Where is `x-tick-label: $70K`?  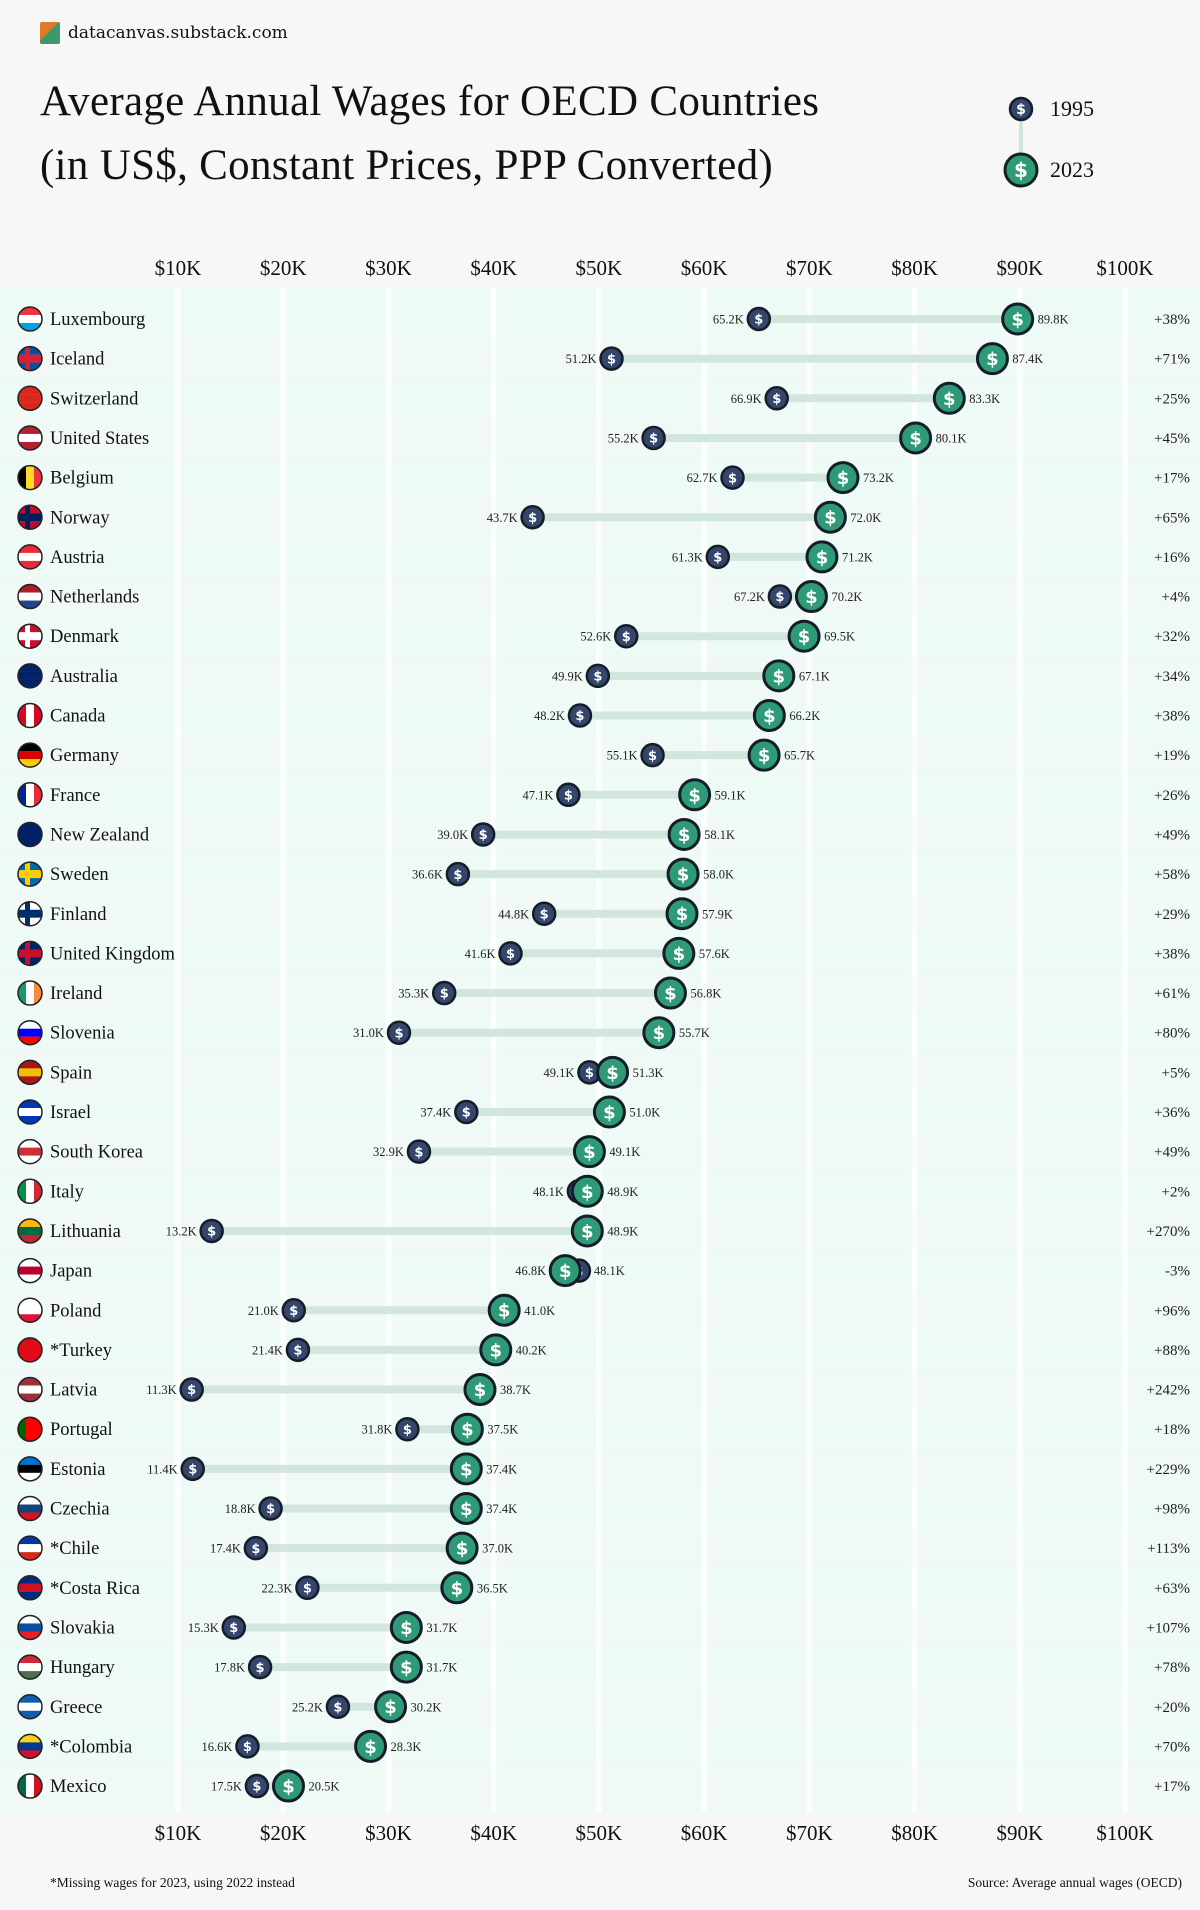 x-tick-label: $70K is located at coordinates (809, 1833).